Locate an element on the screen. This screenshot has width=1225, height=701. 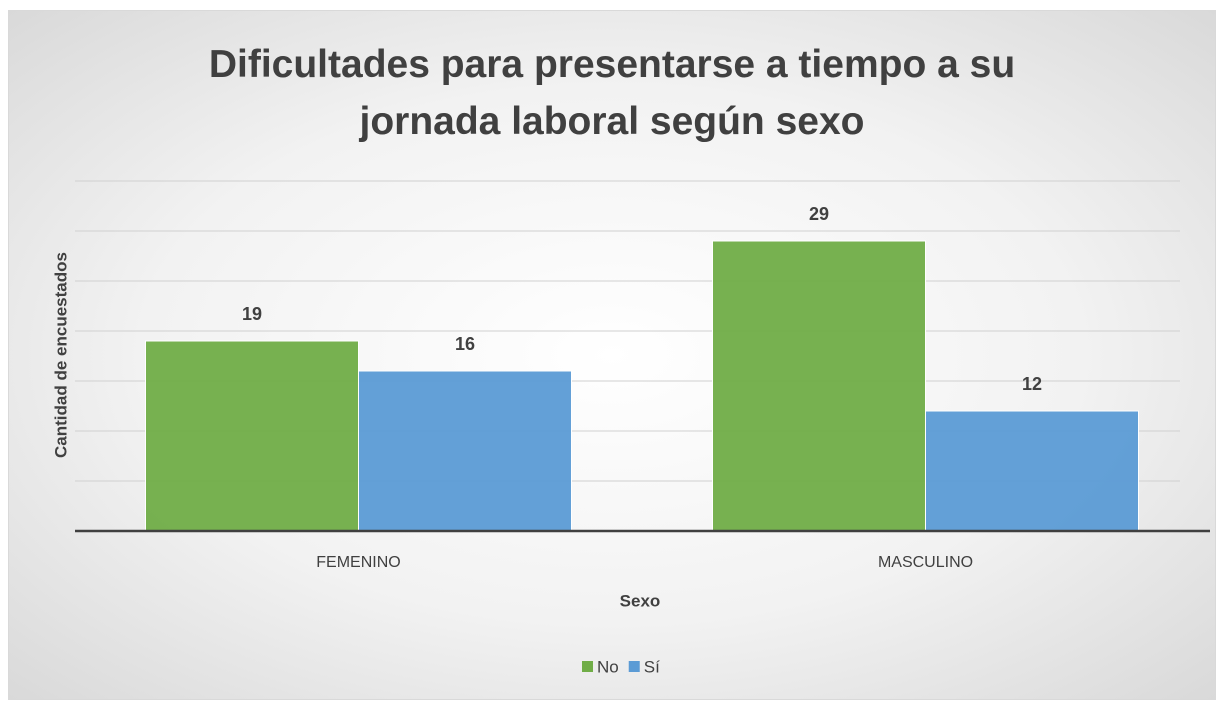
x-tick-label: MASCULINO is located at coordinates (925, 562).